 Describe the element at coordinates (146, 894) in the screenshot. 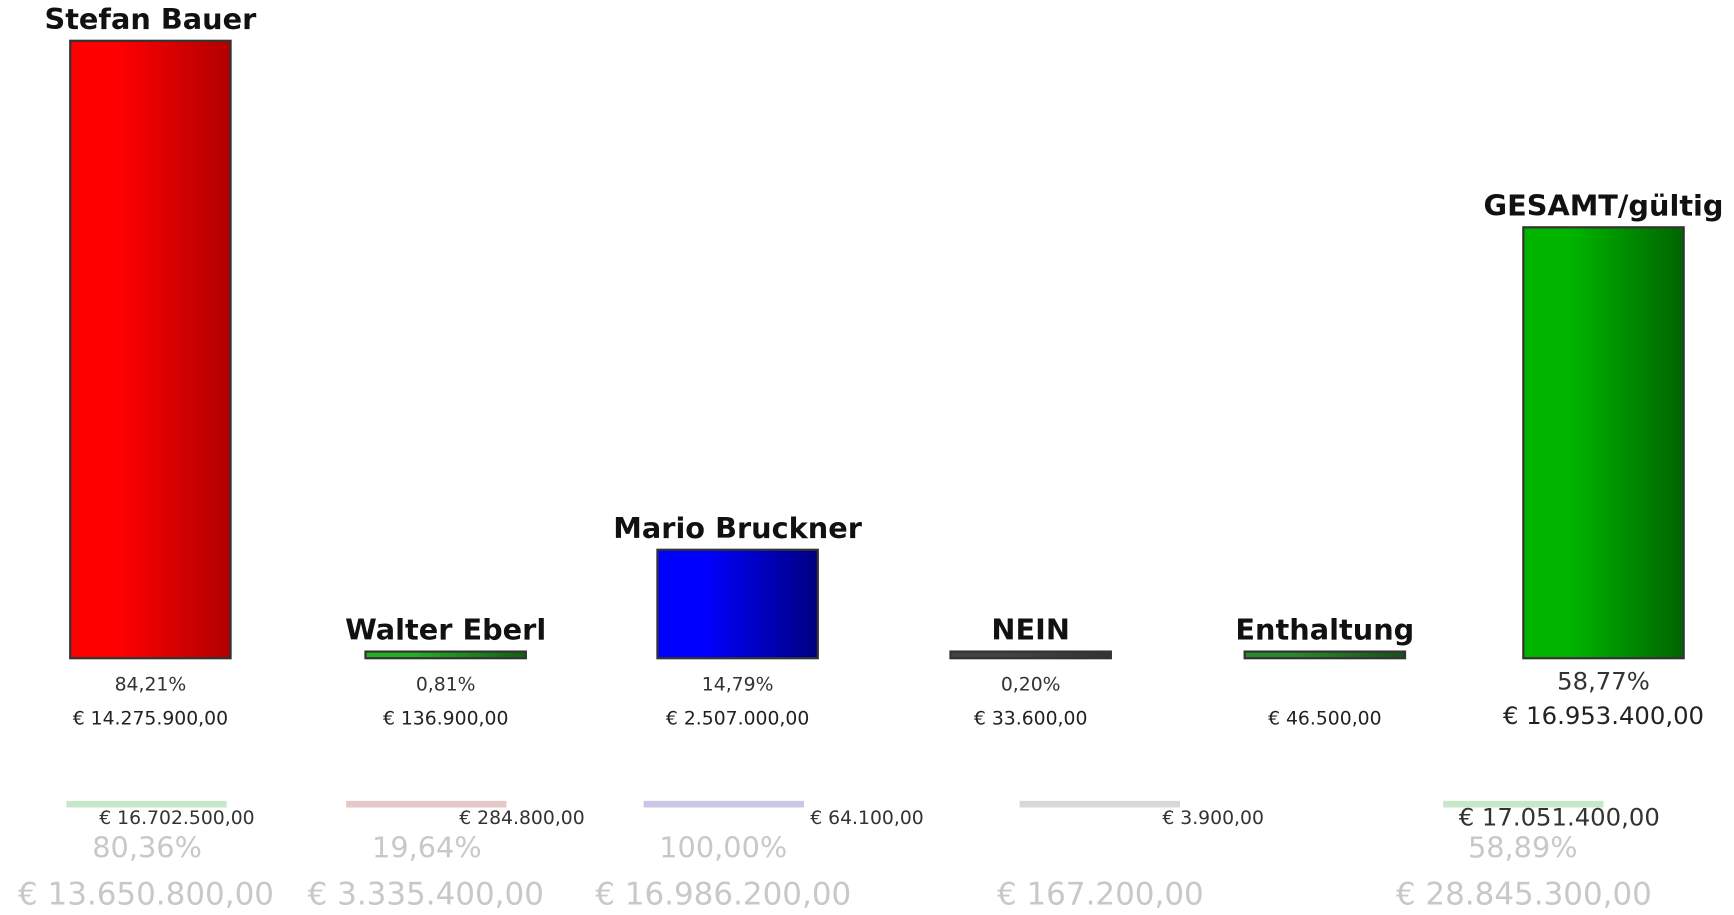

I see `prev-total: € 13.650.800,00` at that location.